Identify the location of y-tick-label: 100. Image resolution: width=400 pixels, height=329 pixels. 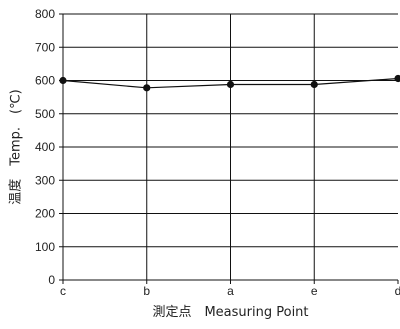
(45, 247).